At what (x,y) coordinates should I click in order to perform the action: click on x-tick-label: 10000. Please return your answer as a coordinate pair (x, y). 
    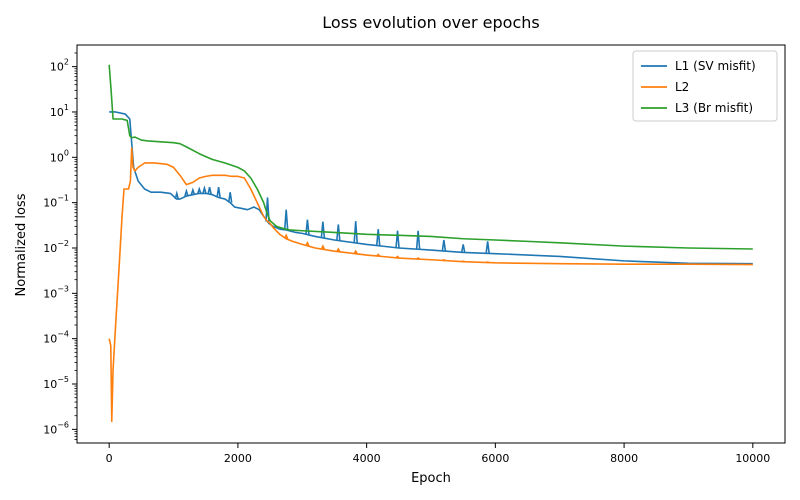
    Looking at the image, I should click on (752, 458).